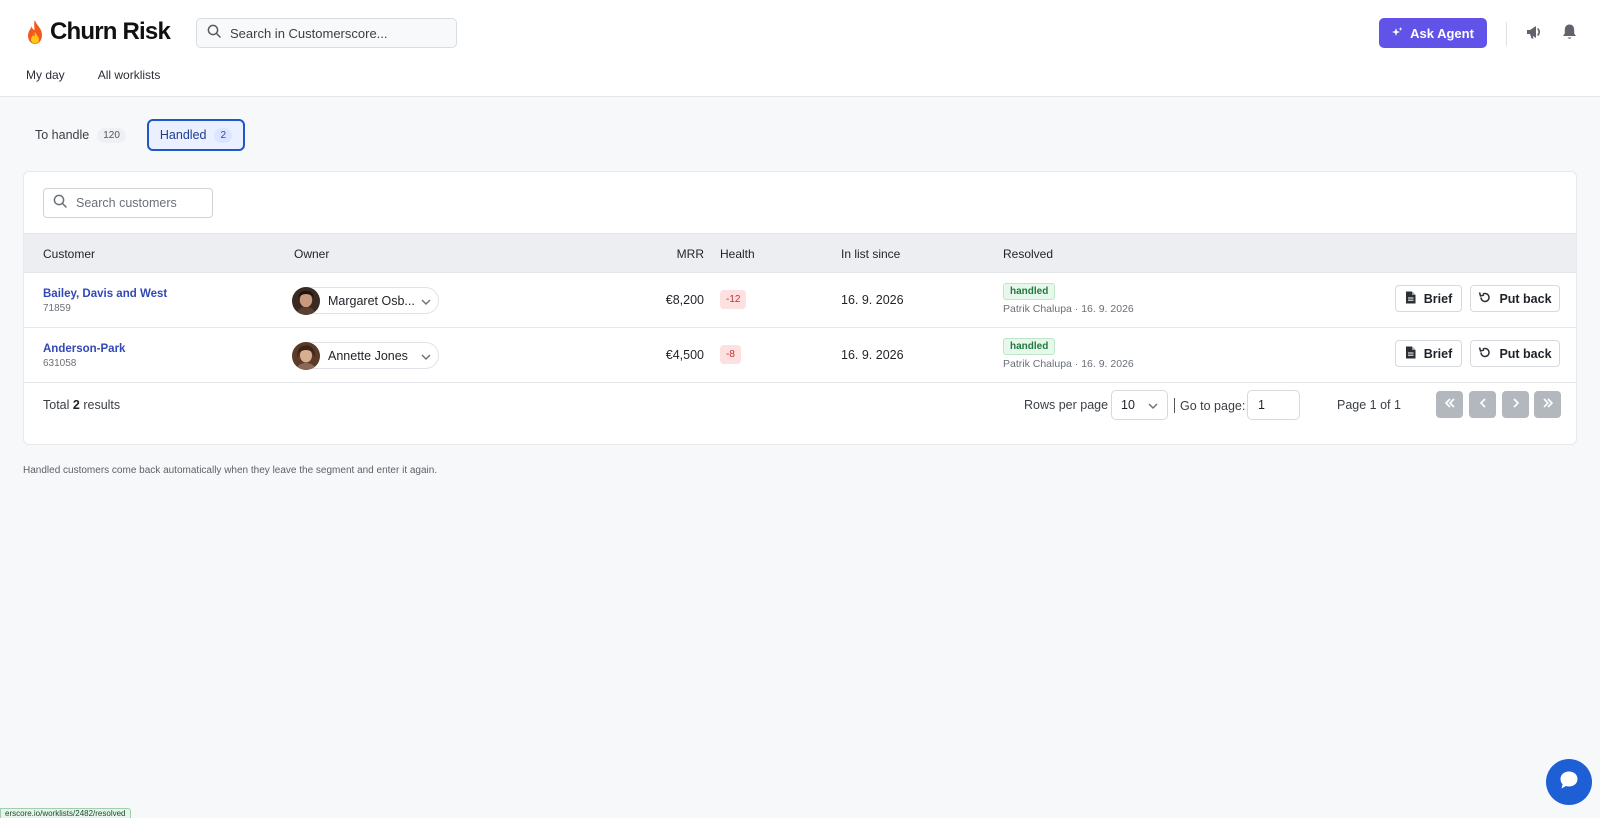  What do you see at coordinates (45, 75) in the screenshot?
I see `nav-my-day: My day` at bounding box center [45, 75].